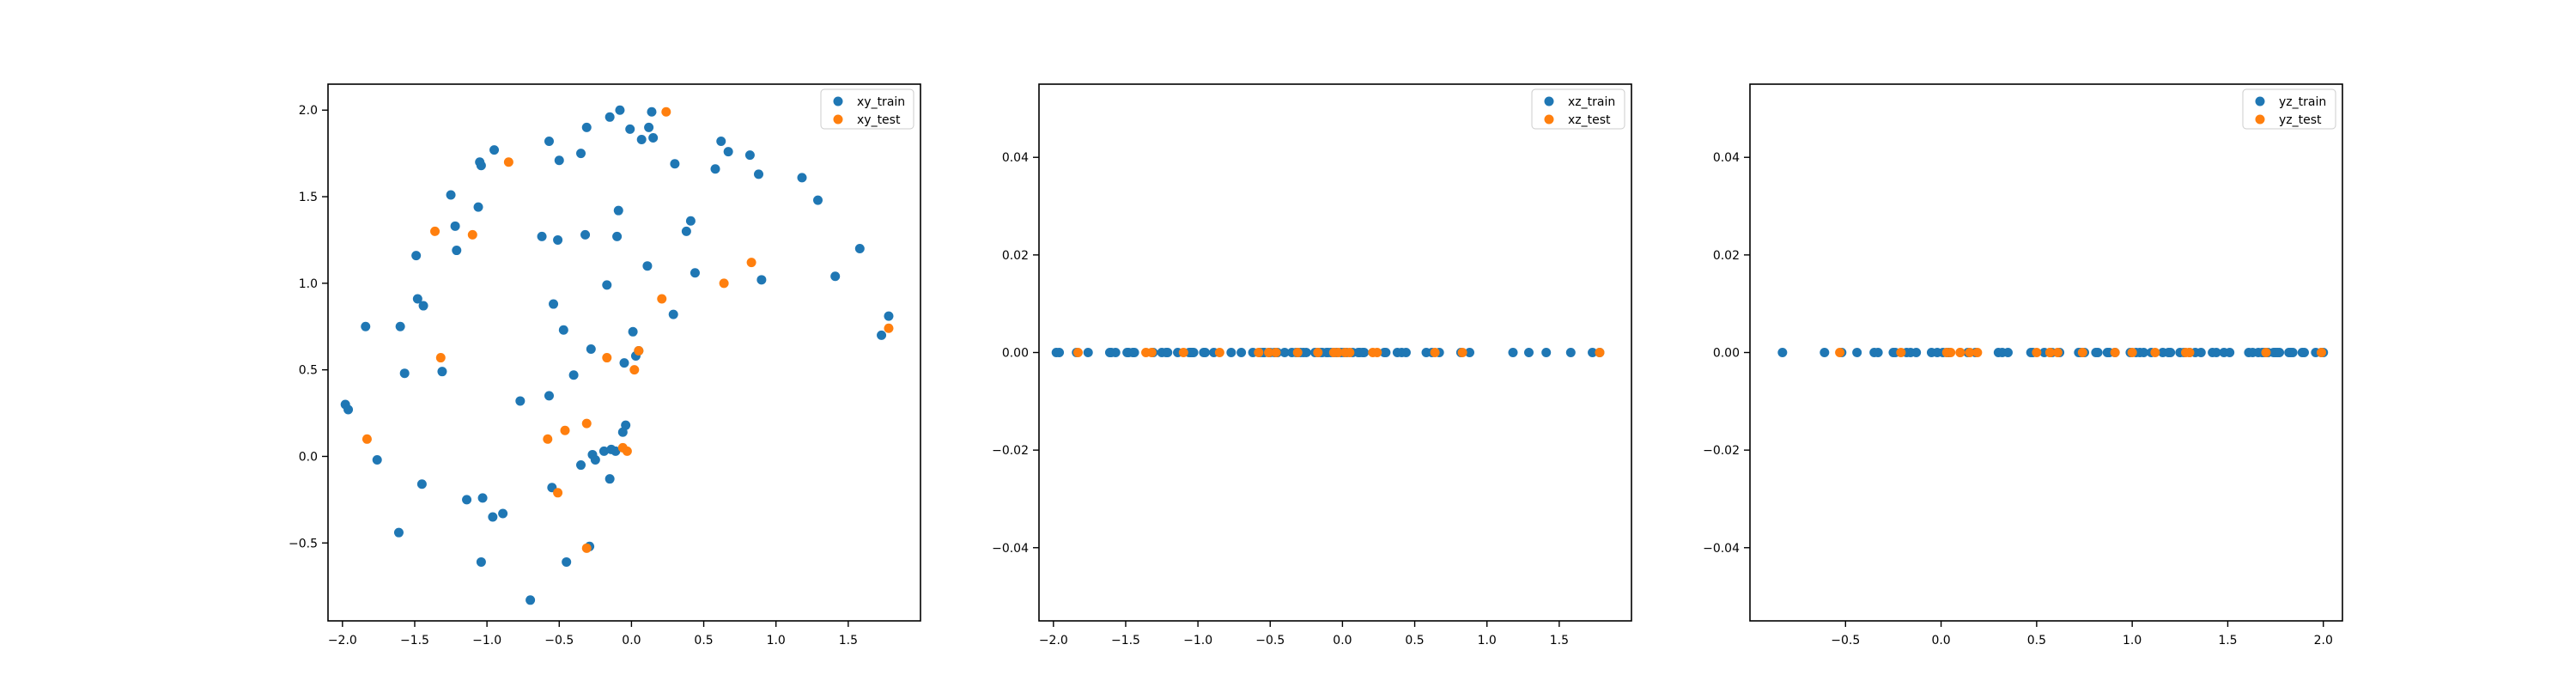 This screenshot has height=687, width=2576. I want to click on yz_test-legend-marker, so click(2260, 119).